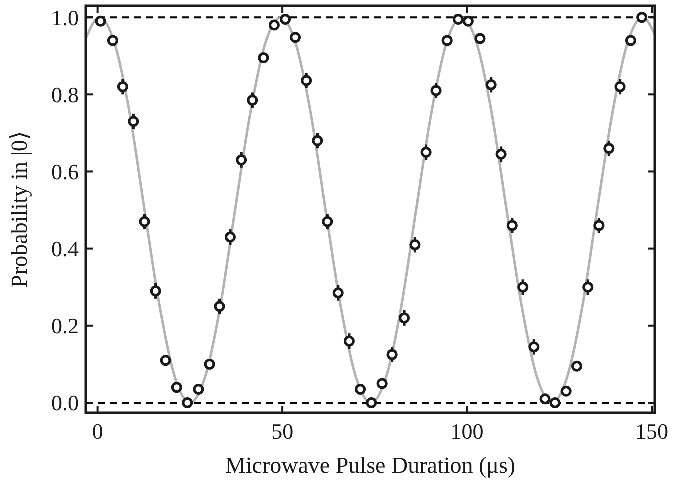 This screenshot has width=685, height=483. What do you see at coordinates (467, 431) in the screenshot?
I see `x-tick-label: 100` at bounding box center [467, 431].